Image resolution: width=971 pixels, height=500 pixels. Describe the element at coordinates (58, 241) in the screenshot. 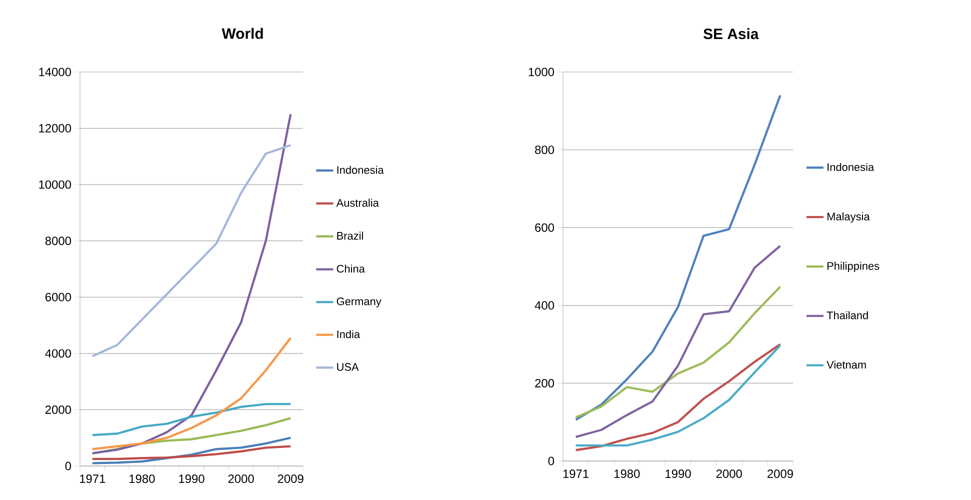

I see `y-tick-label: 8000` at that location.